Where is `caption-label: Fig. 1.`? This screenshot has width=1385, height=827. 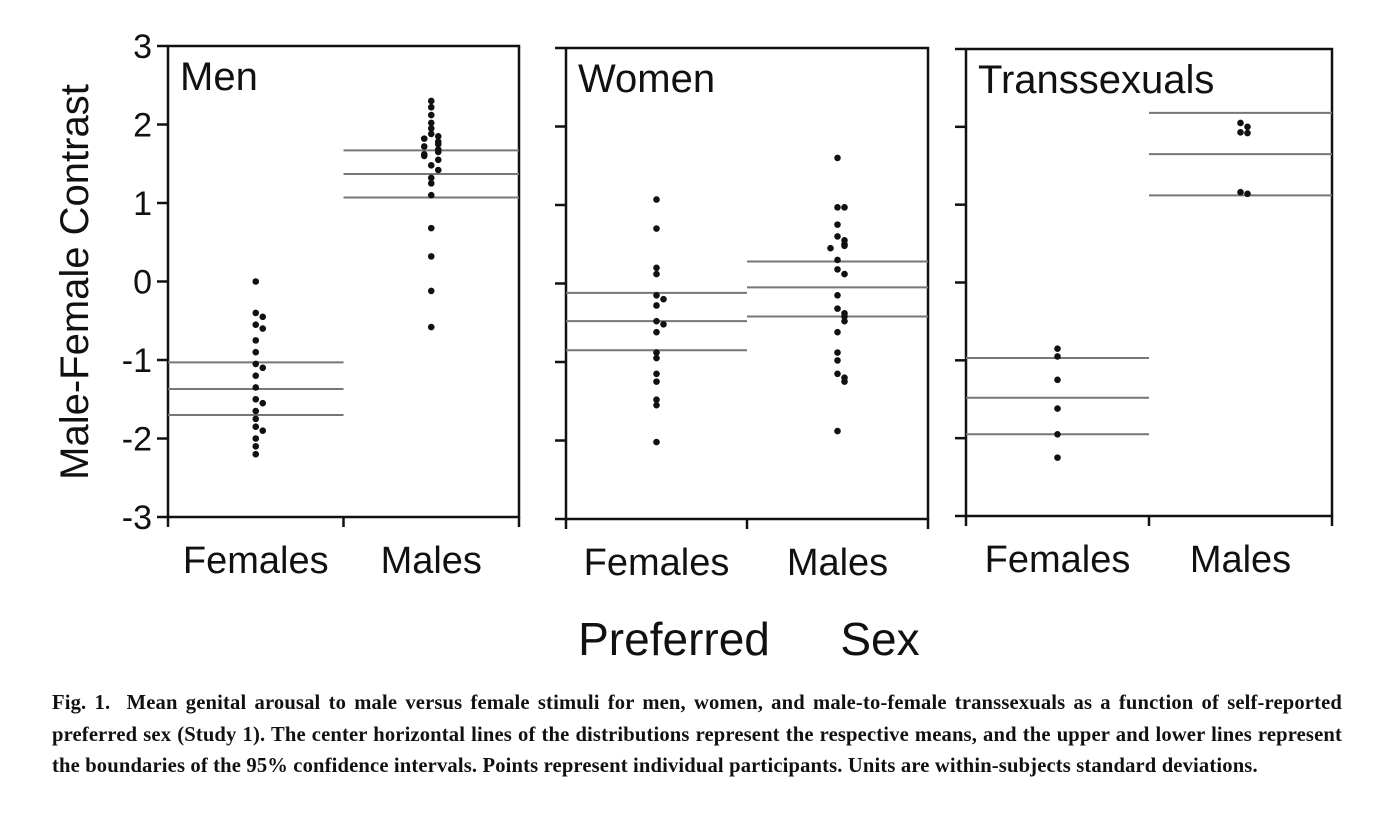
caption-label: Fig. 1. is located at coordinates (81, 703).